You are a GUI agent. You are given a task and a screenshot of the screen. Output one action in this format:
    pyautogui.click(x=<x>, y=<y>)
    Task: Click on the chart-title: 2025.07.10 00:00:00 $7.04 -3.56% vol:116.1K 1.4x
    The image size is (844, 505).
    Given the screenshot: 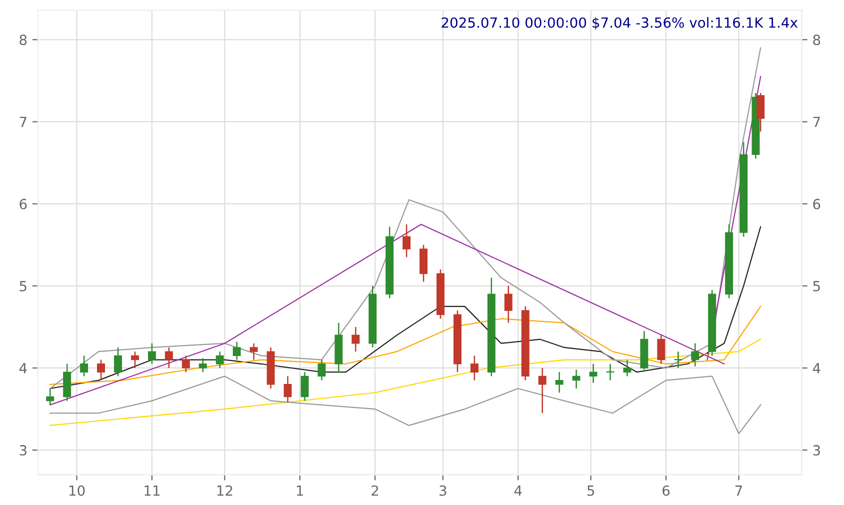 What is the action you would take?
    pyautogui.click(x=620, y=23)
    